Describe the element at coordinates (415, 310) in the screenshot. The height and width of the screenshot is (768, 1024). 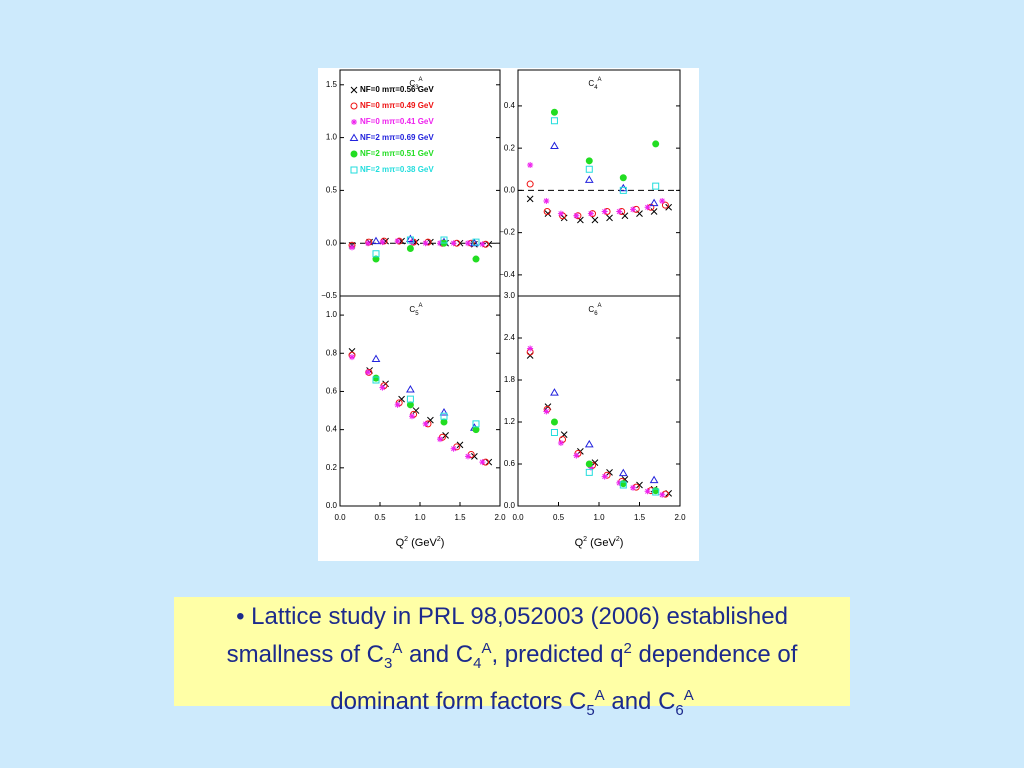
I see `panel-title: C5A` at that location.